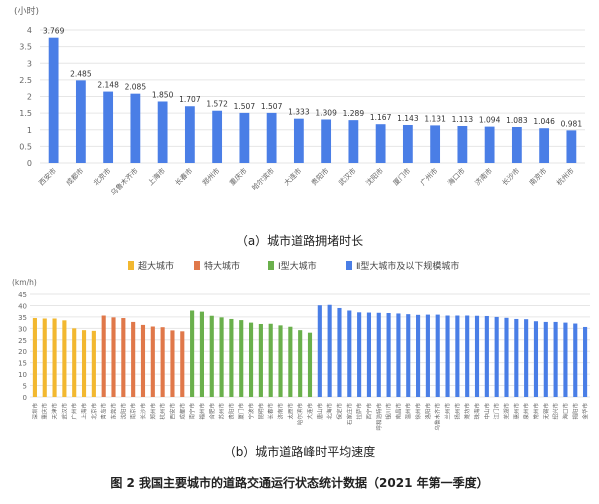 The height and width of the screenshot is (504, 599). I want to click on x-tick-label: 揭阳市, so click(575, 411).